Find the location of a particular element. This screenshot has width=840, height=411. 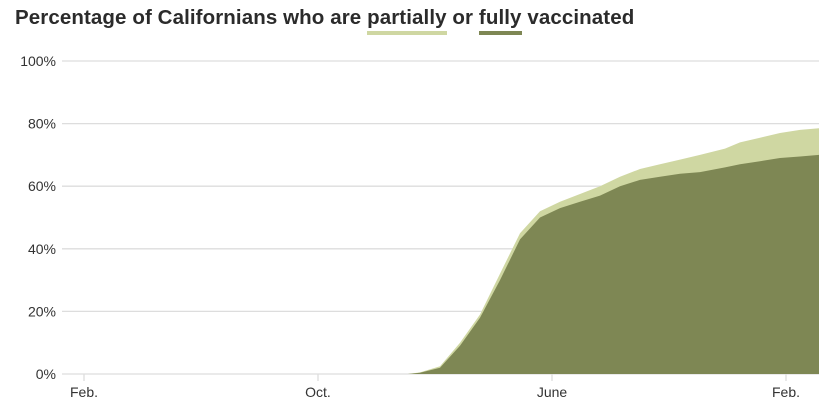

y-tick-label: 60% is located at coordinates (42, 186).